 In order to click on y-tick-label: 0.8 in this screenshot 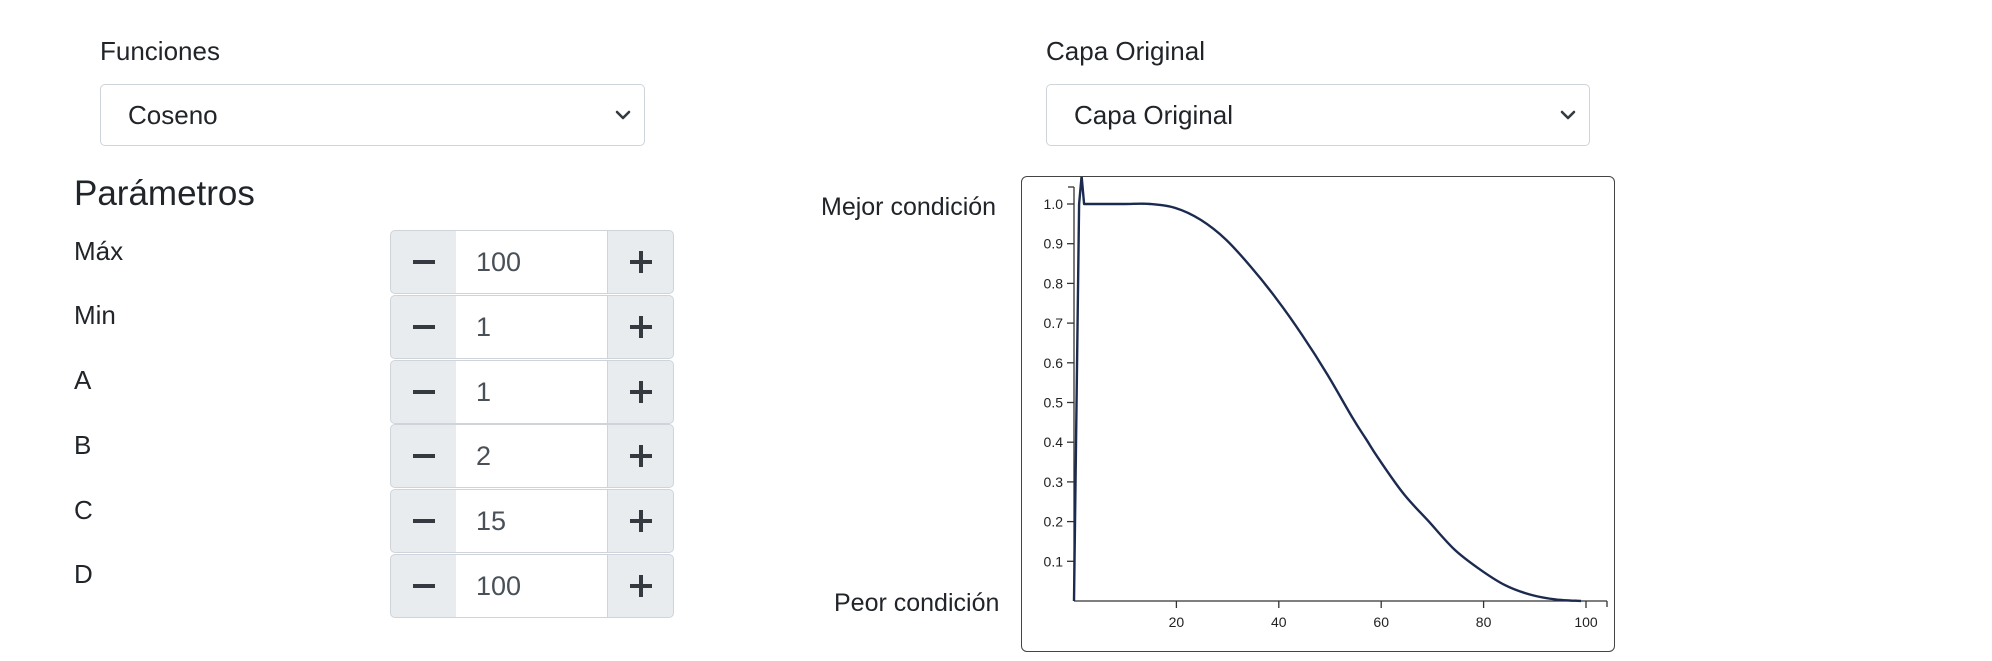, I will do `click(1054, 283)`.